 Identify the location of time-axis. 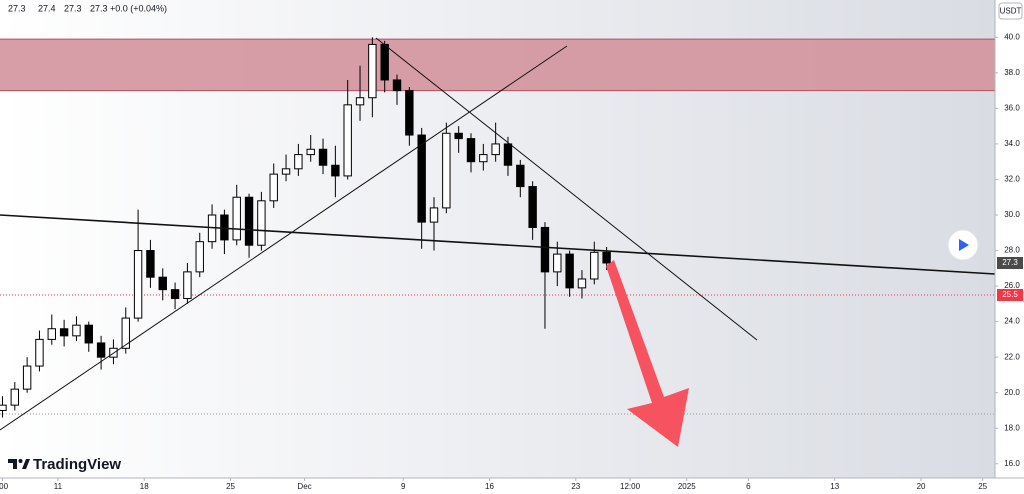
(512, 486).